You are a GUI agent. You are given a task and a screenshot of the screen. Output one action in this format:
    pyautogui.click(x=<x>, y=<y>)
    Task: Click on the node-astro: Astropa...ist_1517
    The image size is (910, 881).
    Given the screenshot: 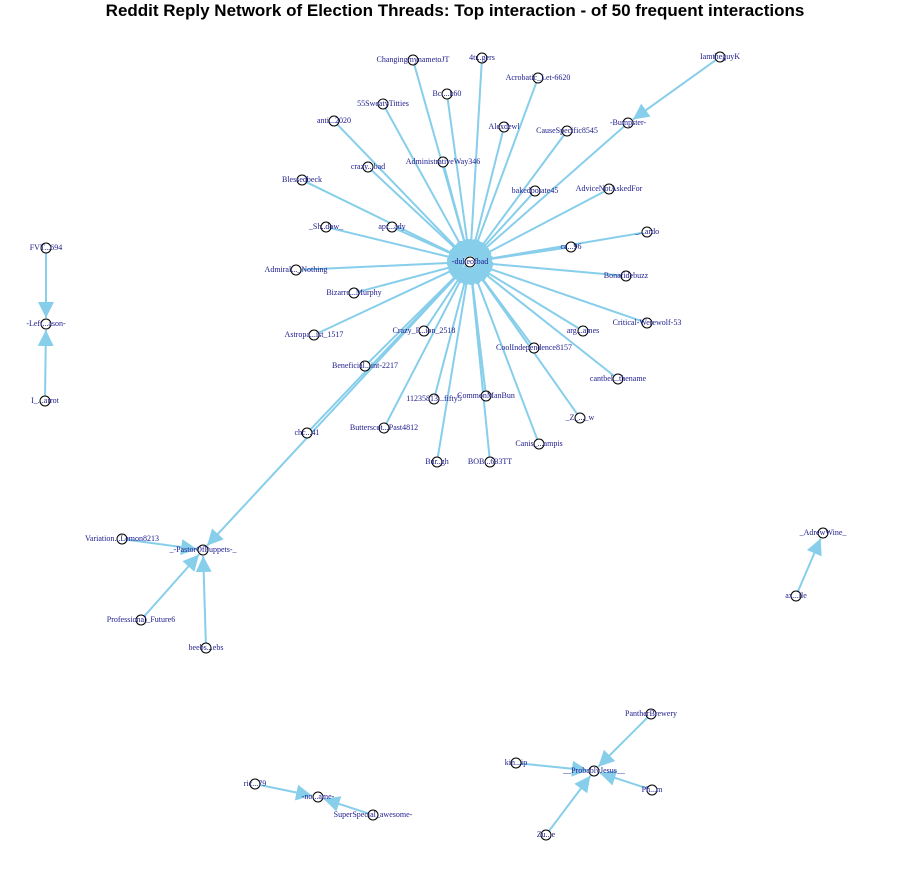 What is the action you would take?
    pyautogui.click(x=314, y=335)
    